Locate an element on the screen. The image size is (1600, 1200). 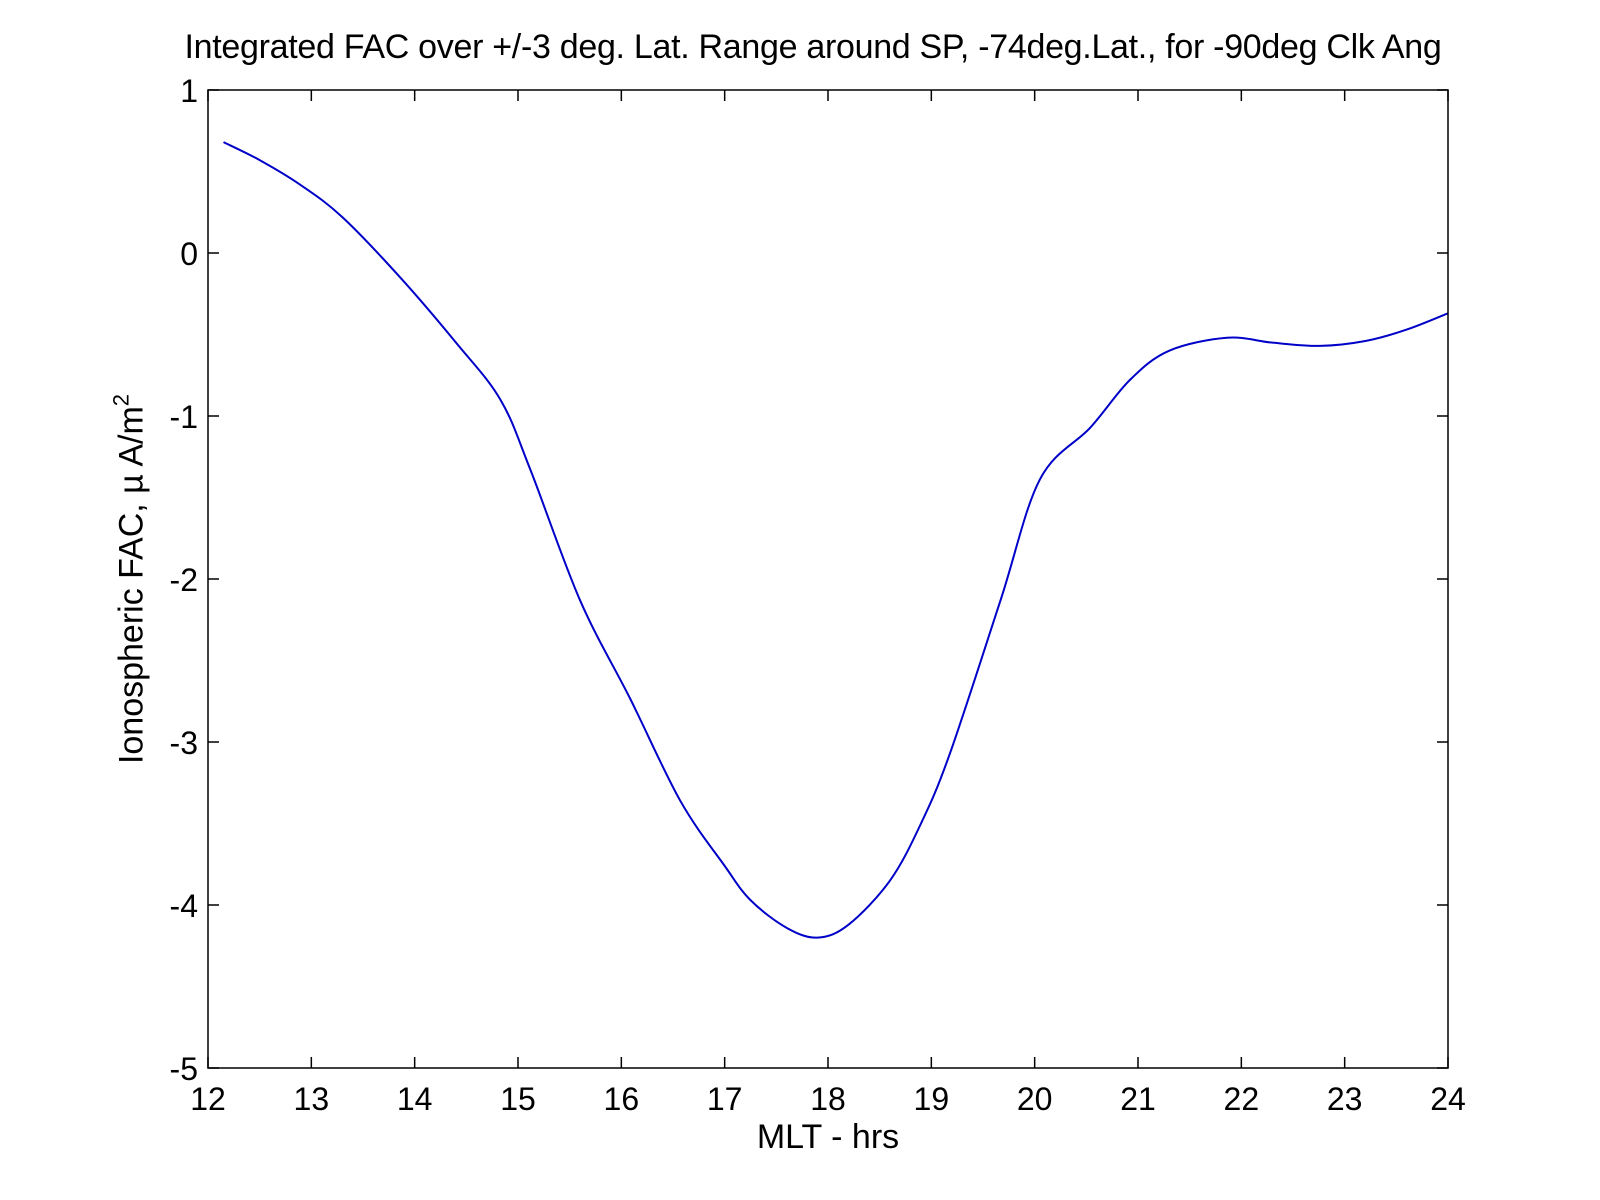
y-axis-label-exponent: 2 is located at coordinates (121, 400).